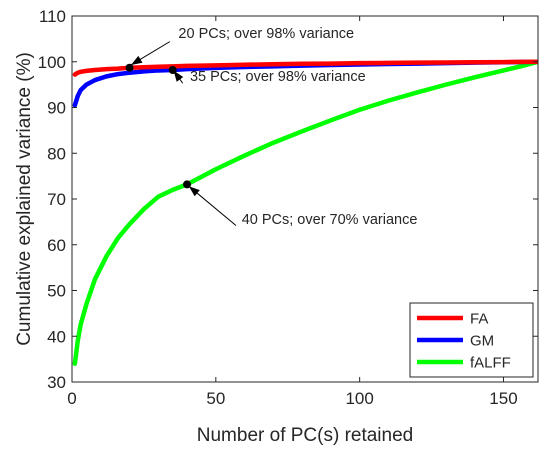  I want to click on y-axis-label: Cumulative explained variance (%), so click(24, 199).